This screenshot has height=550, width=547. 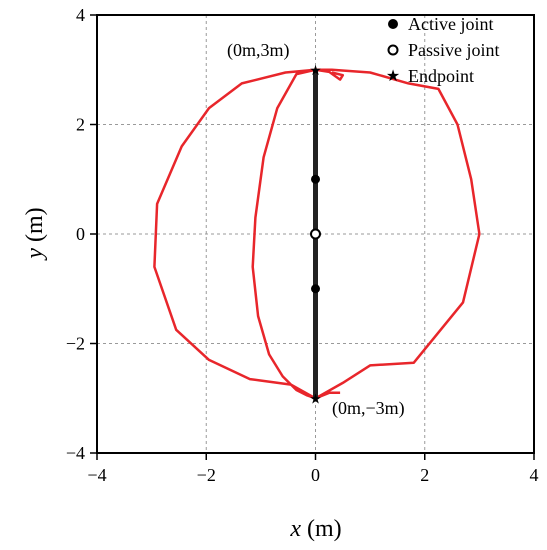 What do you see at coordinates (75, 344) in the screenshot?
I see `y-tick-label: −2` at bounding box center [75, 344].